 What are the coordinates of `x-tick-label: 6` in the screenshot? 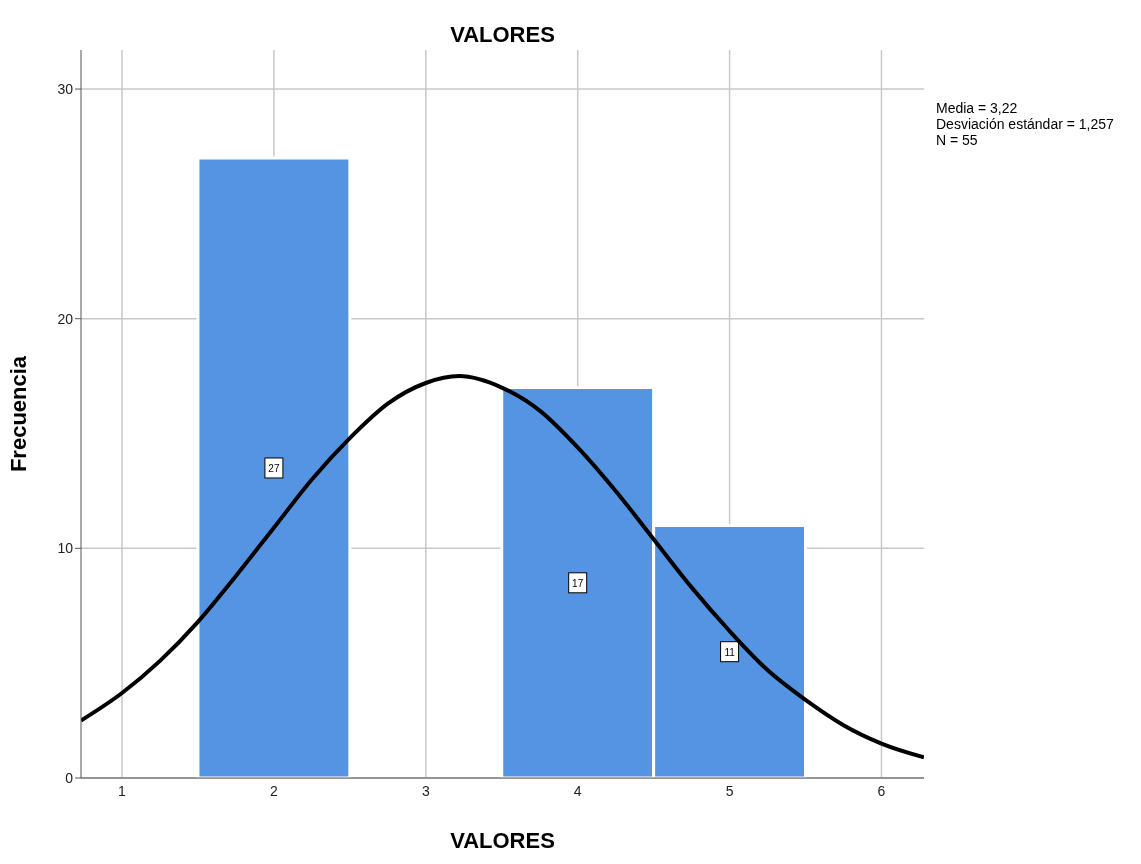 It's located at (881, 790).